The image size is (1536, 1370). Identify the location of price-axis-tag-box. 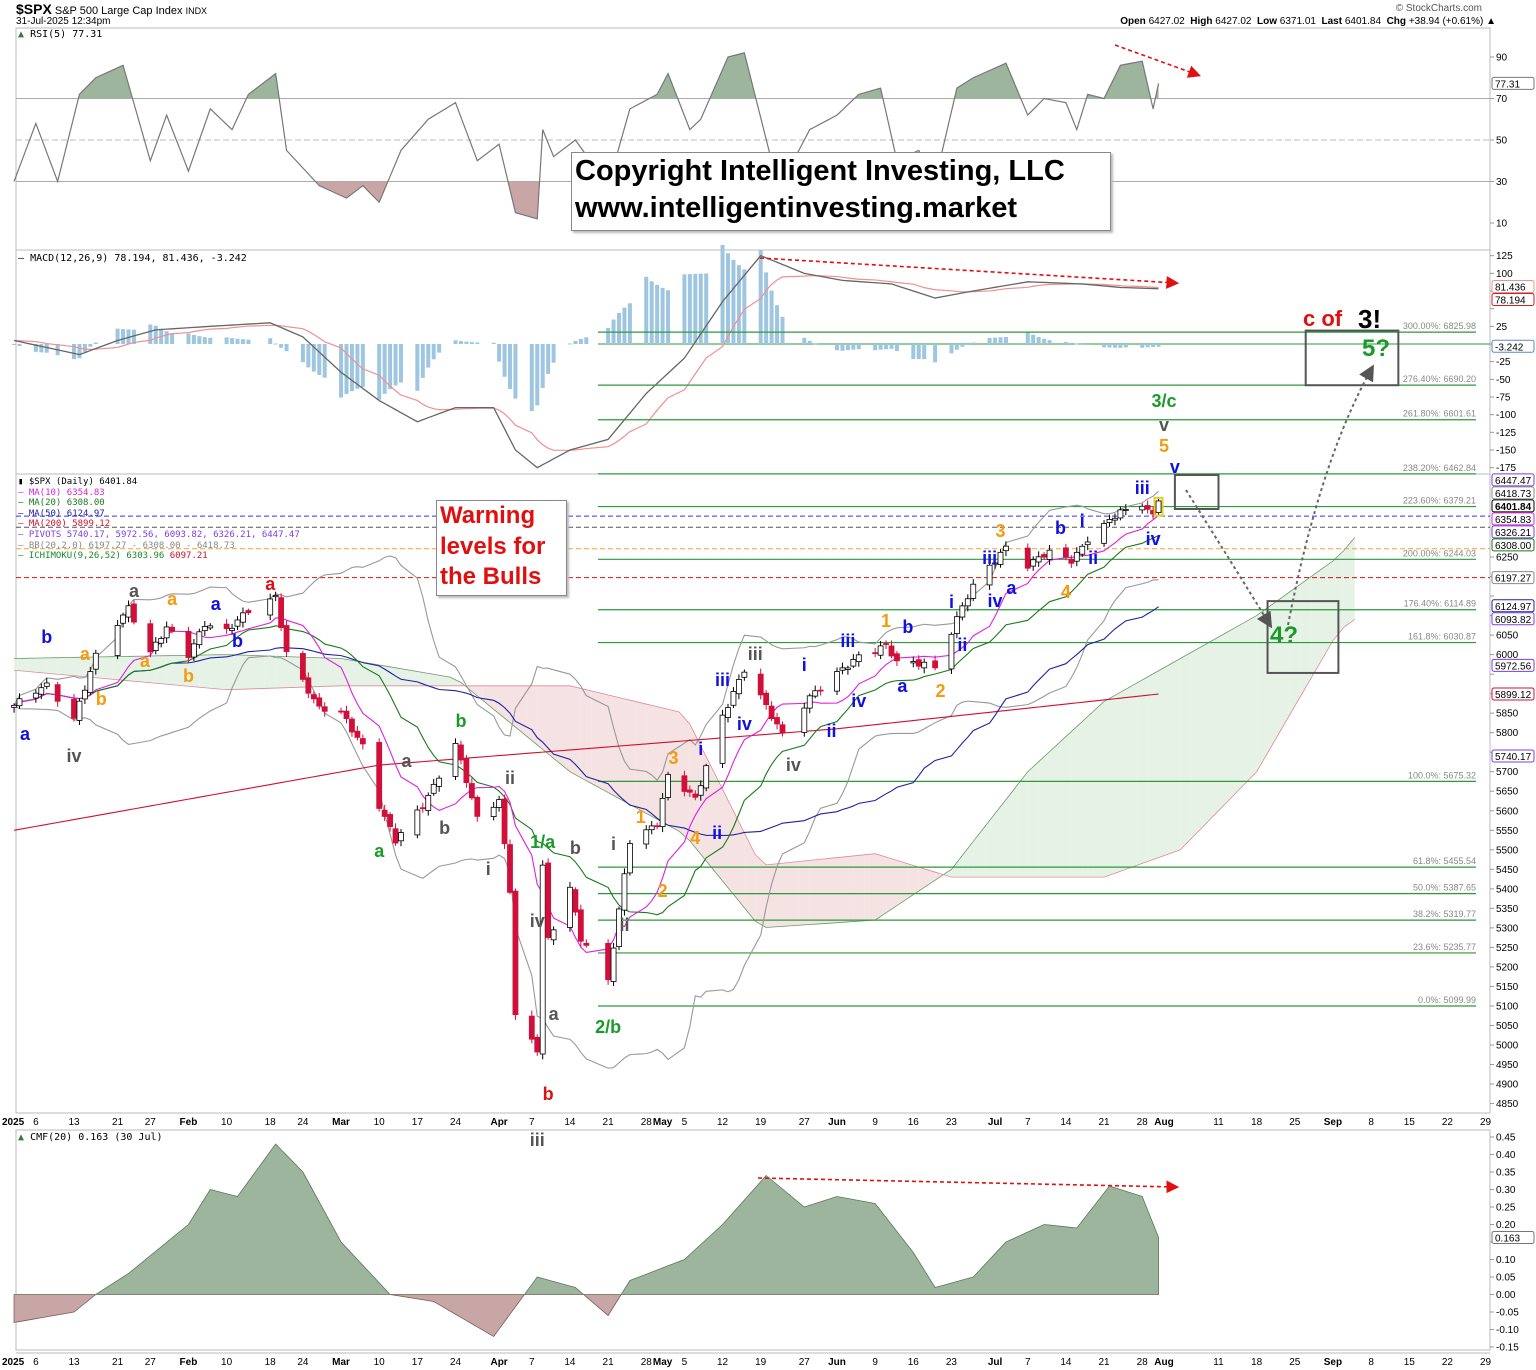
(1513, 606).